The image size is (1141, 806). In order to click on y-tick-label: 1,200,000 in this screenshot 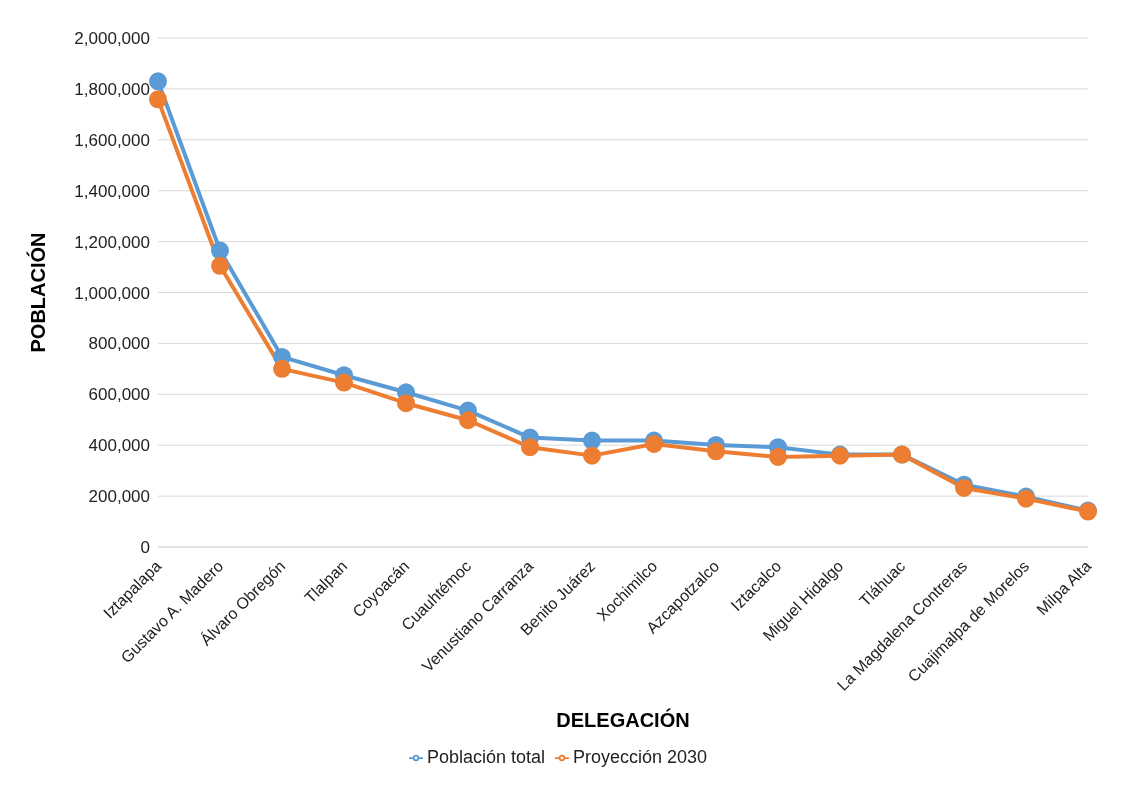, I will do `click(112, 242)`.